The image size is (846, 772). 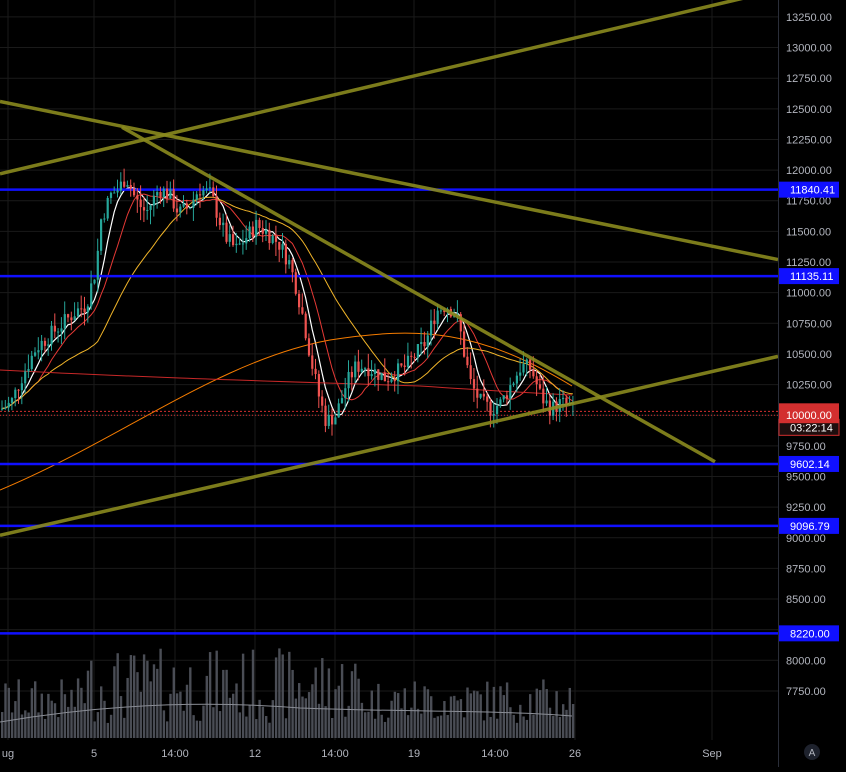 What do you see at coordinates (806, 508) in the screenshot?
I see `price-tick-label: 9250.00` at bounding box center [806, 508].